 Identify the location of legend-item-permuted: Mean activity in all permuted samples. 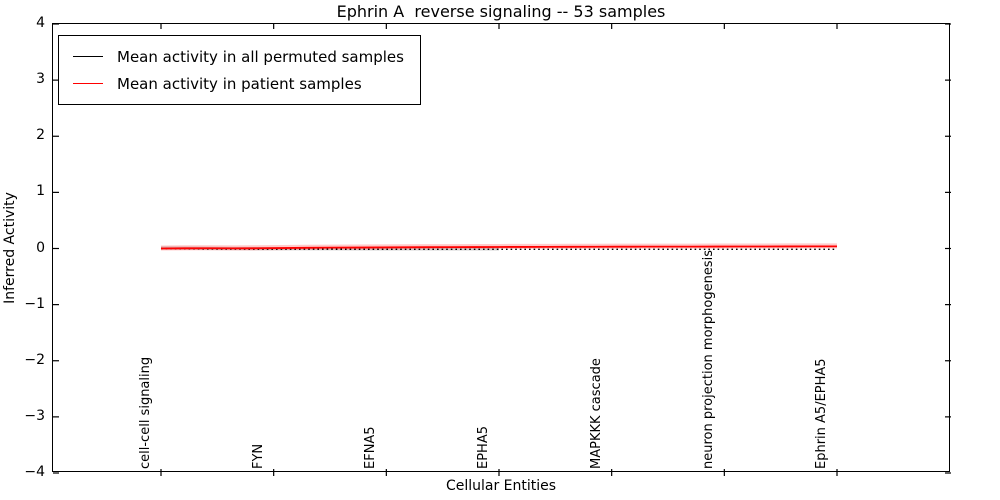
(238, 56).